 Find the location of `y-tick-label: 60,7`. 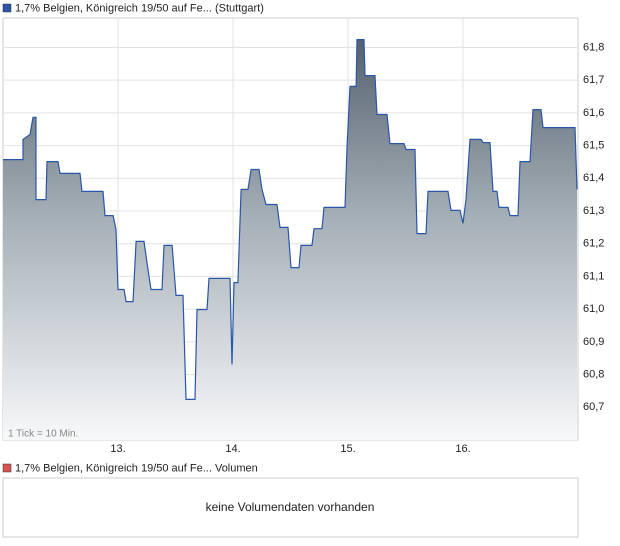

y-tick-label: 60,7 is located at coordinates (593, 407).